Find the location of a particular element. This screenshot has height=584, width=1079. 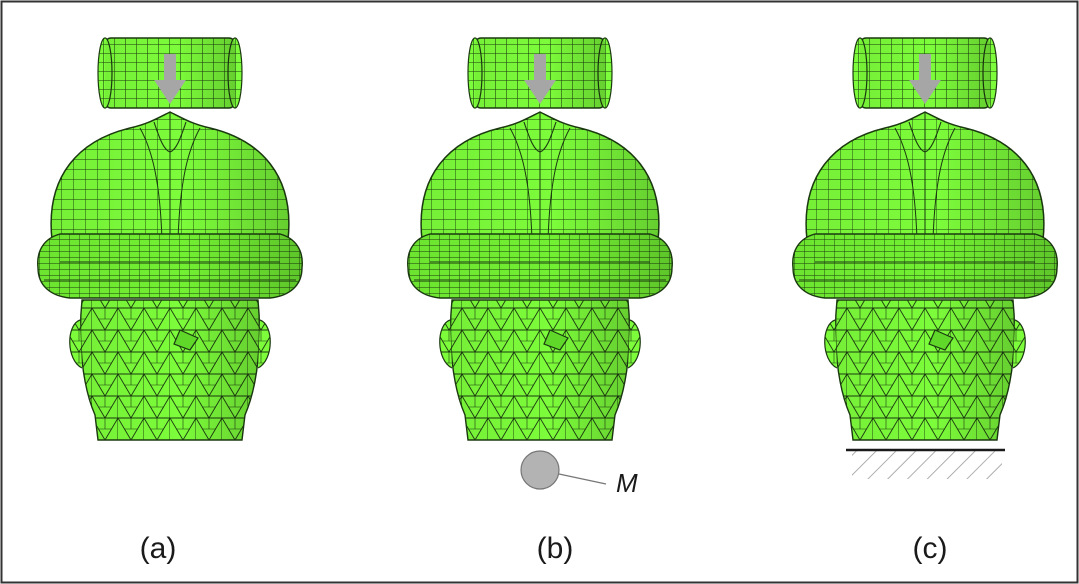

panel-caption-b: (b) is located at coordinates (555, 548).